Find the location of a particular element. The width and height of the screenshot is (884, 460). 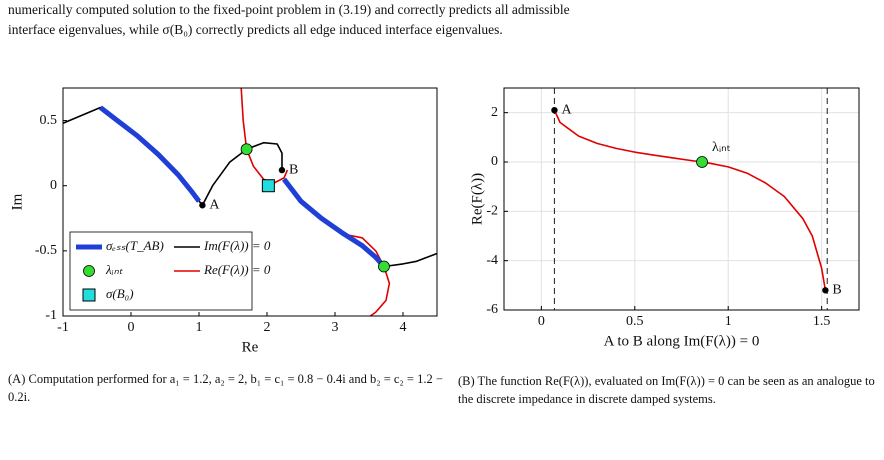

legend-label: Re(F(λ)) = 0 is located at coordinates (237, 269).